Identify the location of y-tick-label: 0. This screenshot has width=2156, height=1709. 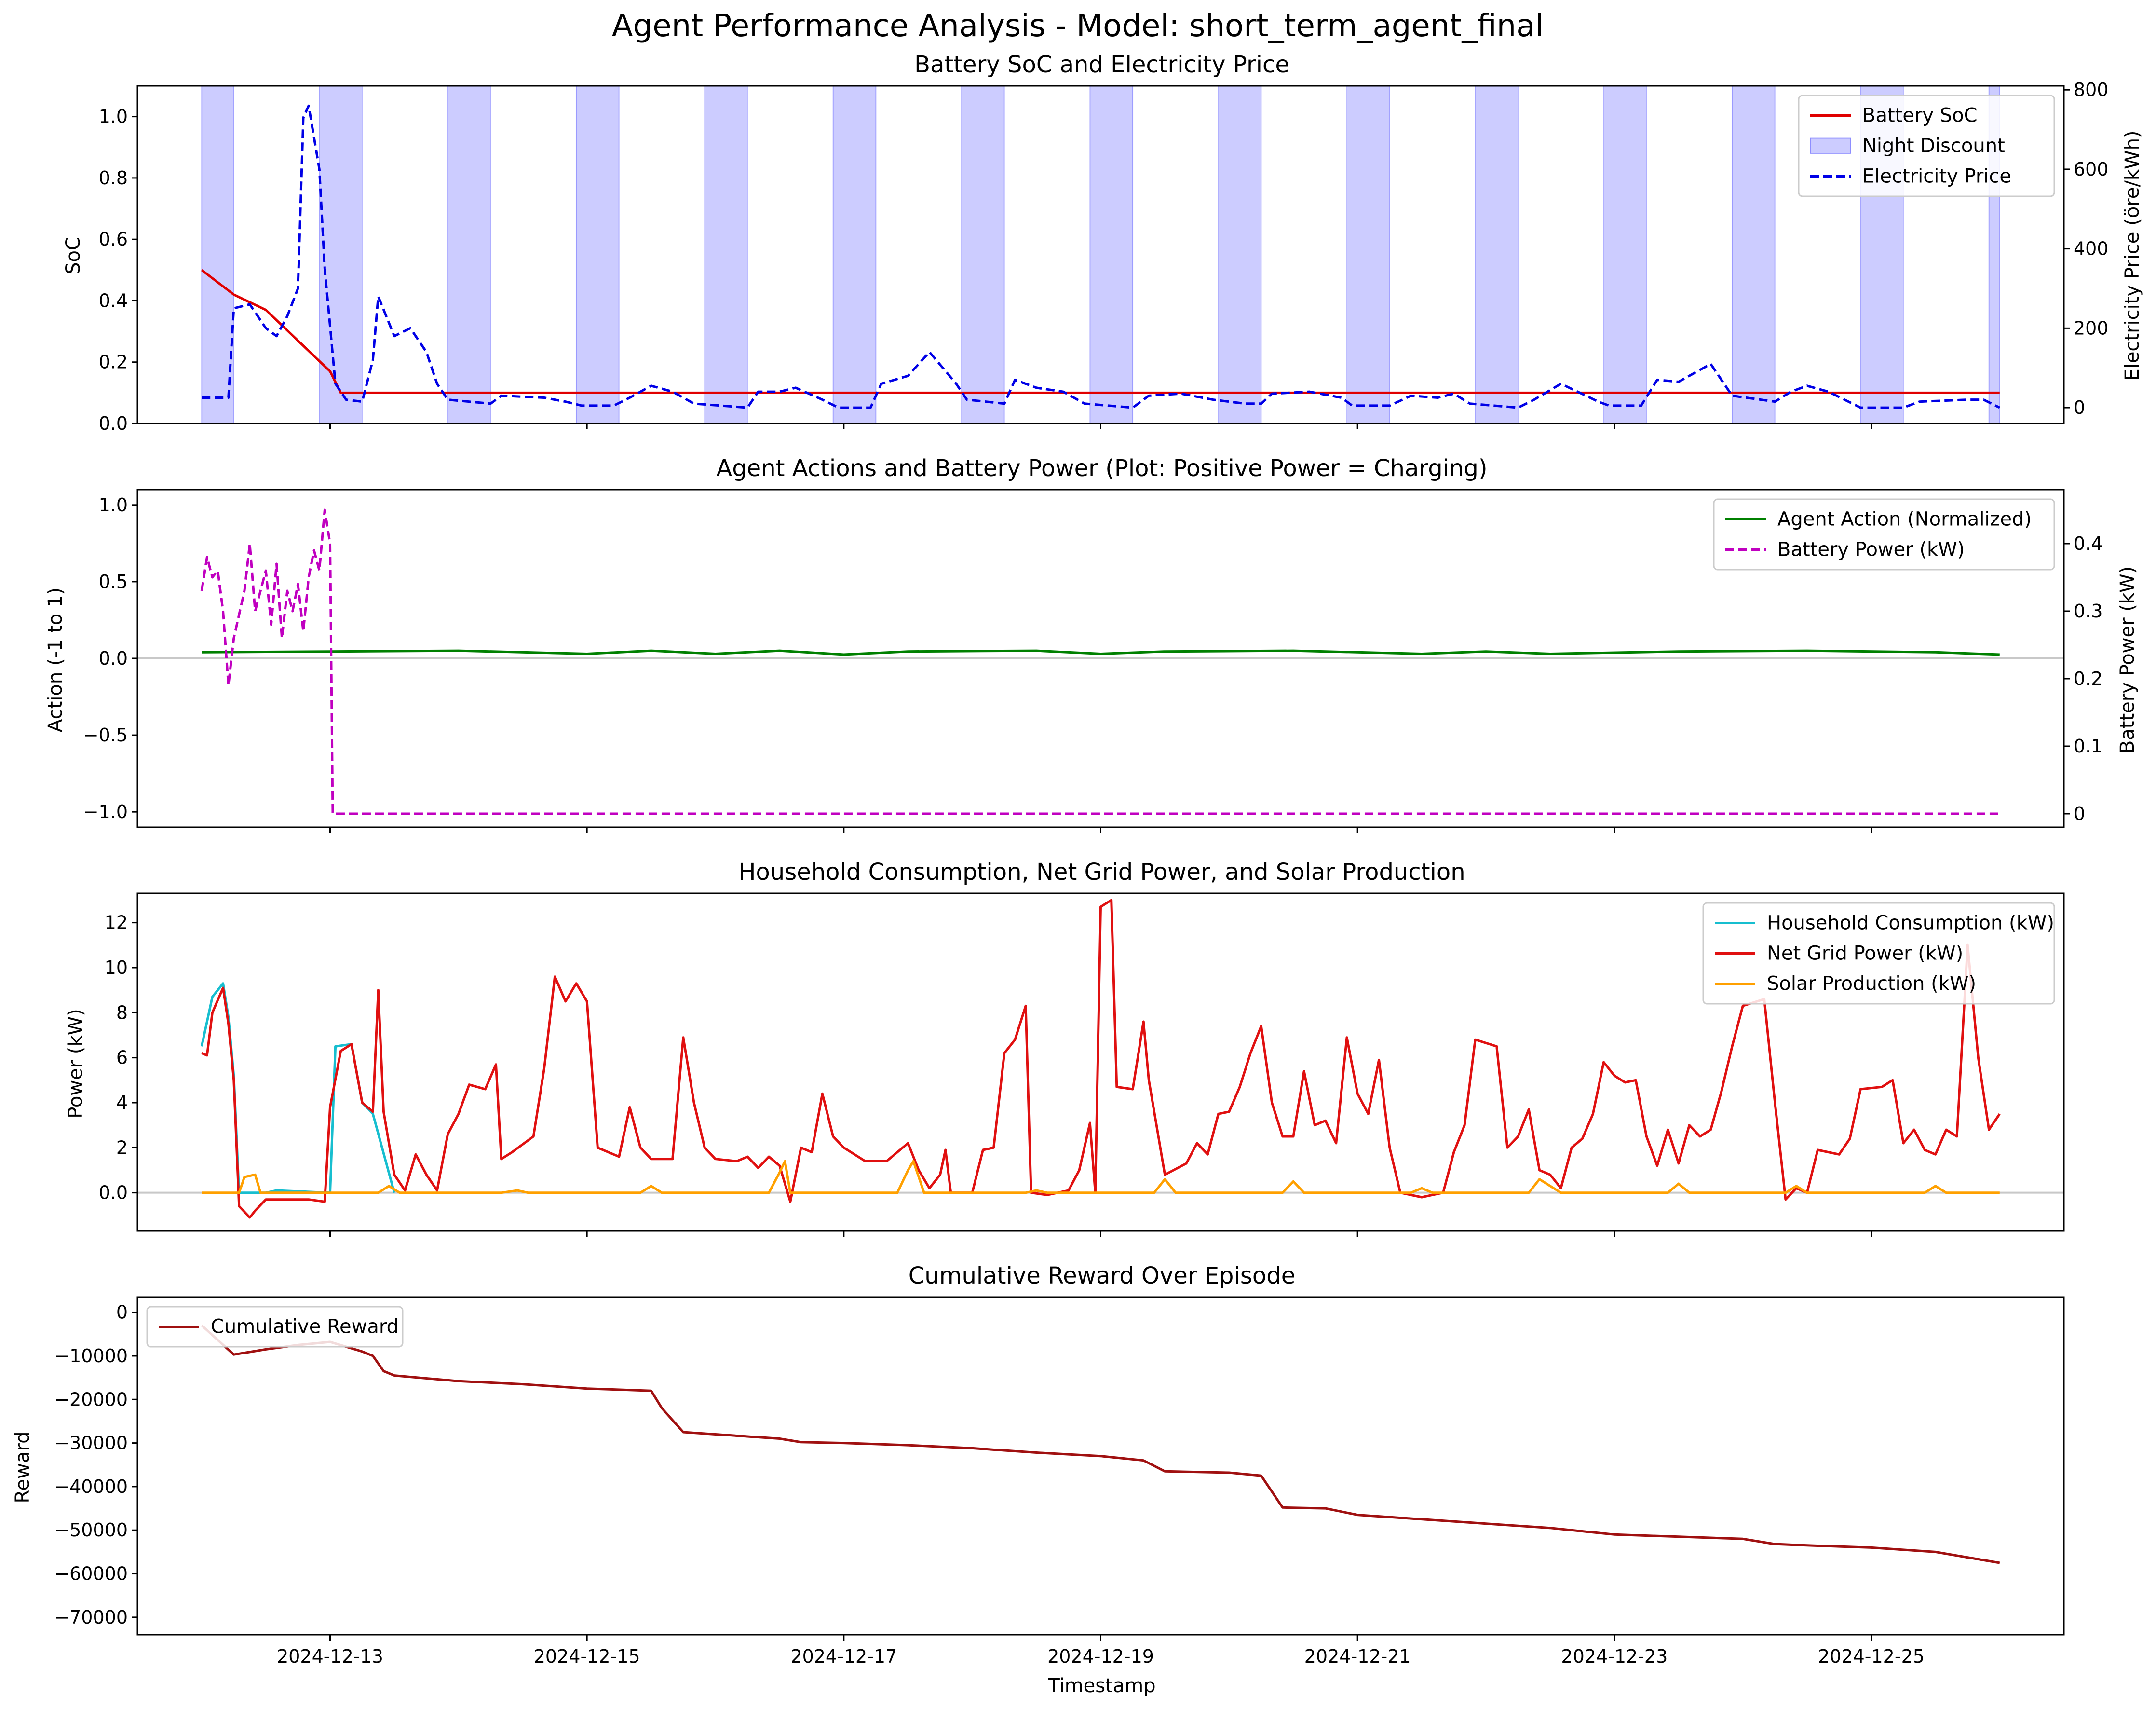
(122, 1312).